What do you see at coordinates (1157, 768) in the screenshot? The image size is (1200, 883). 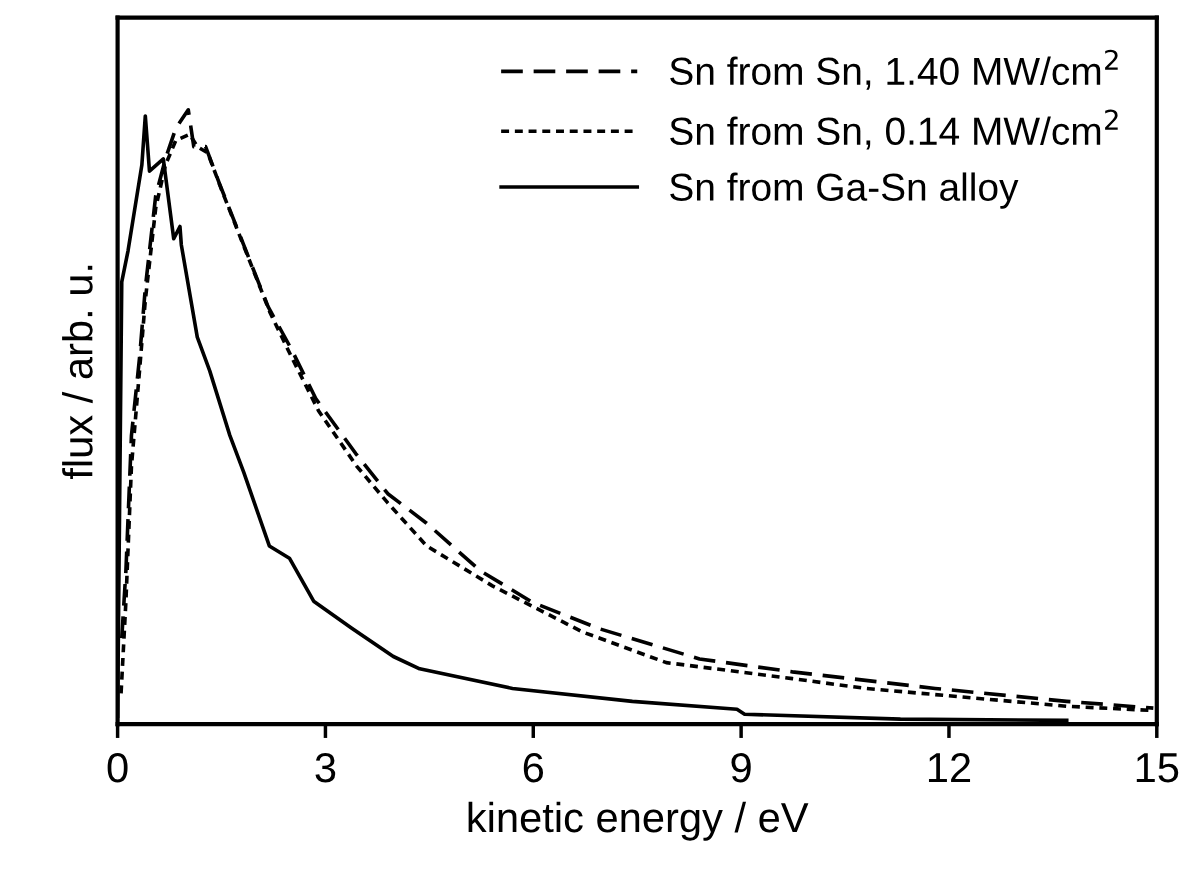 I see `x-tick-label: 15` at bounding box center [1157, 768].